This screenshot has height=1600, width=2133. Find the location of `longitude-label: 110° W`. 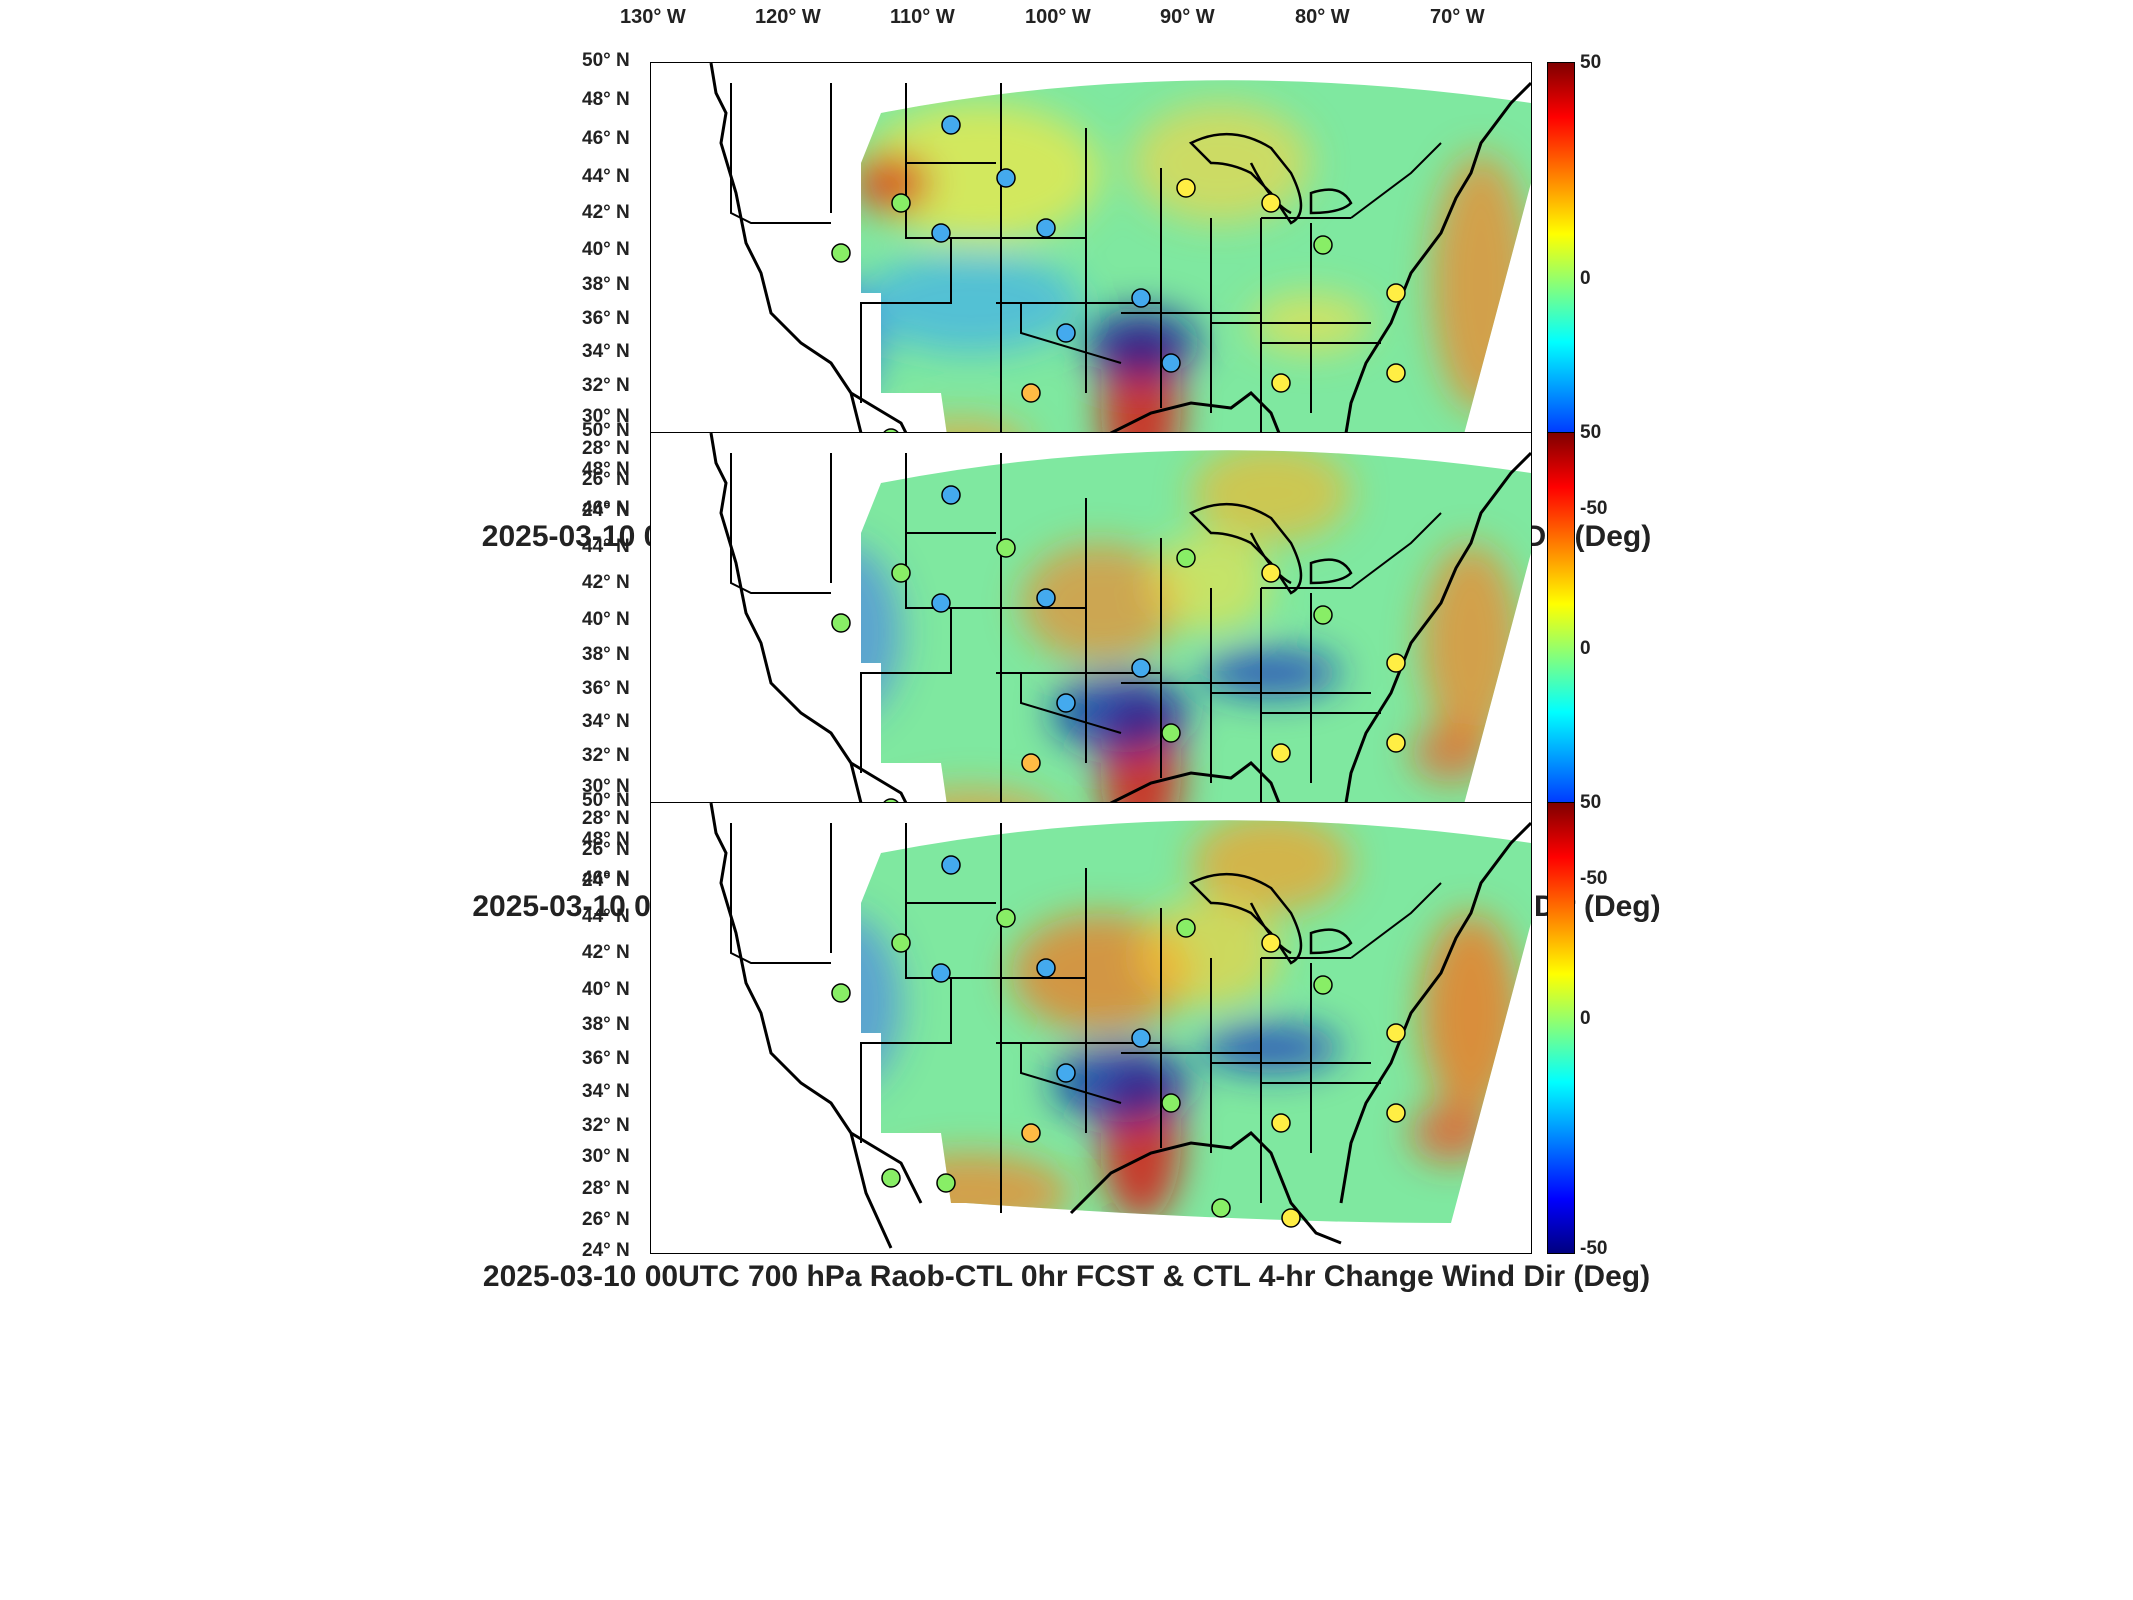

longitude-label: 110° W is located at coordinates (922, 17).